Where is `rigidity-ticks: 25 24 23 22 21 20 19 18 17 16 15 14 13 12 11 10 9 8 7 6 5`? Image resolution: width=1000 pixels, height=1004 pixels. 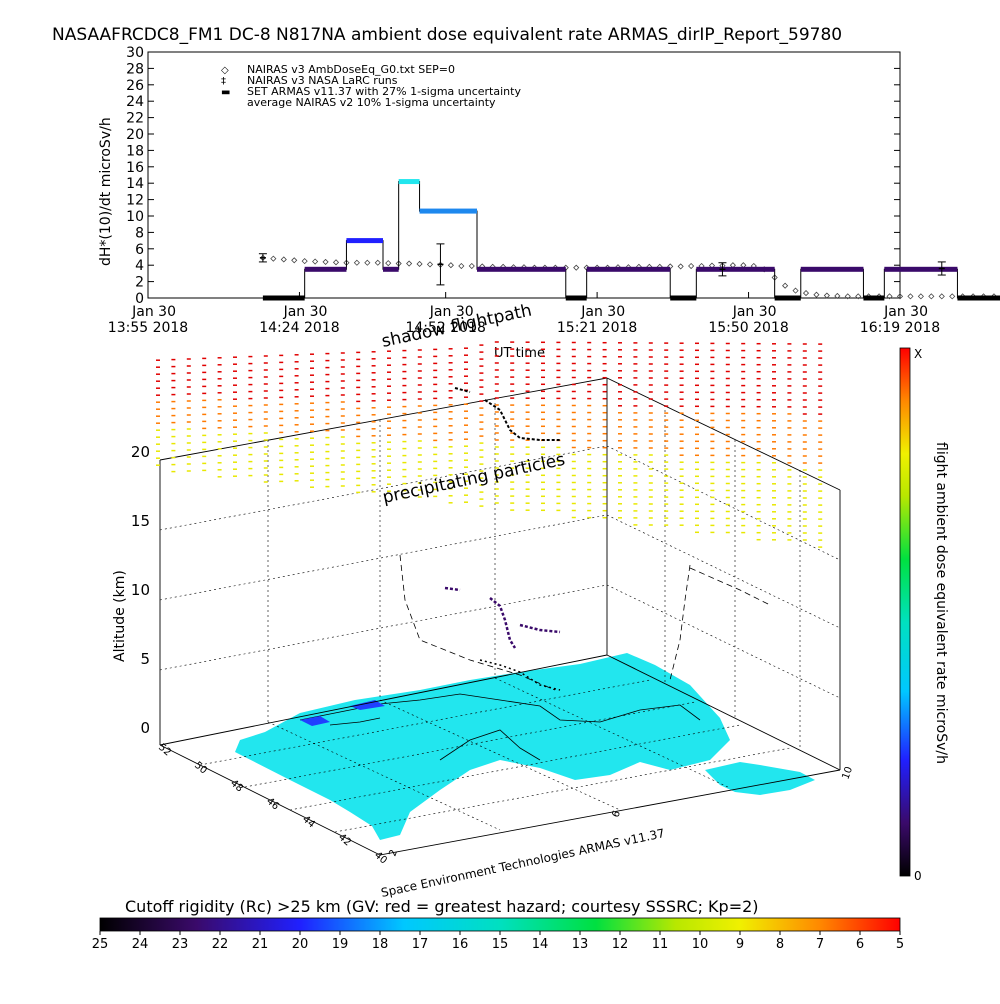 rigidity-ticks: 25 24 23 22 21 20 19 18 17 16 15 14 13 12 11 10 9 8 7 6 5 is located at coordinates (498, 941).